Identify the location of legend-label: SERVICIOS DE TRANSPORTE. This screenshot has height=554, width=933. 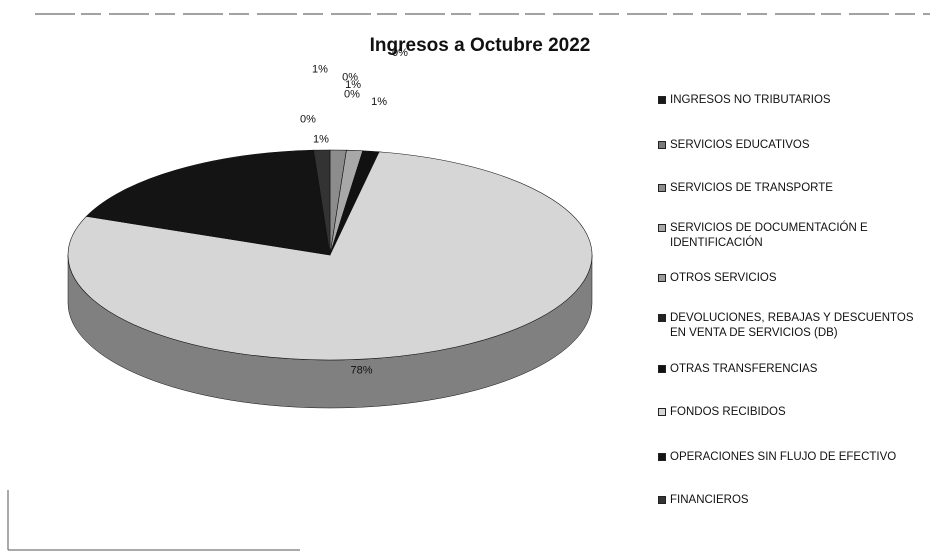
(751, 188).